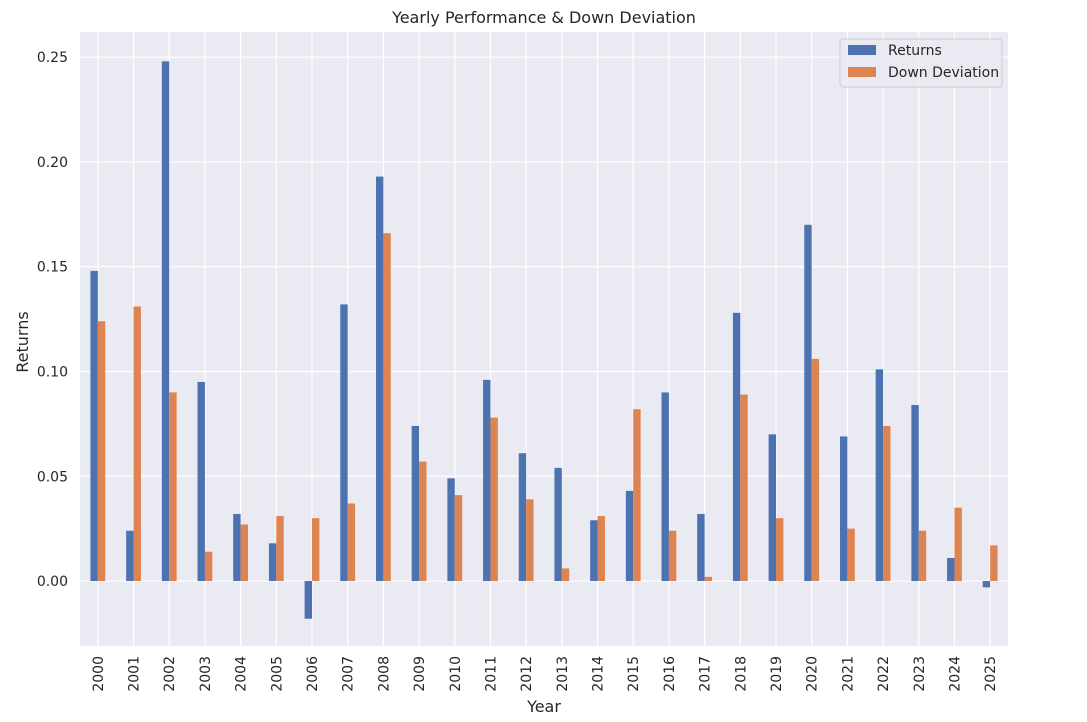 Image resolution: width=1087 pixels, height=722 pixels. Describe the element at coordinates (458, 538) in the screenshot. I see `bar-down-deviation-2010` at that location.